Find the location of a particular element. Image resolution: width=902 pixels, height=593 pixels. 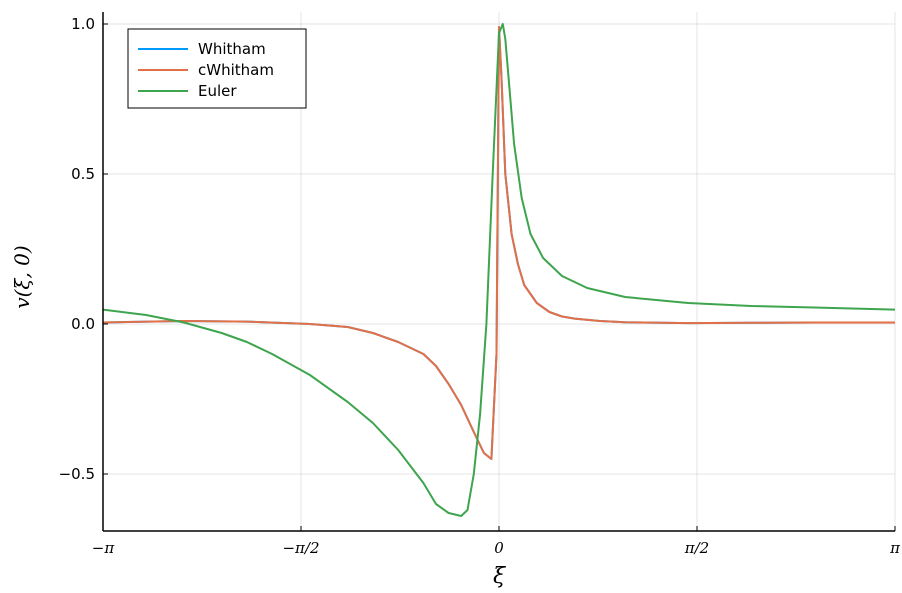

x-ticks: −π −π/2 0 π/2 π is located at coordinates (496, 541).